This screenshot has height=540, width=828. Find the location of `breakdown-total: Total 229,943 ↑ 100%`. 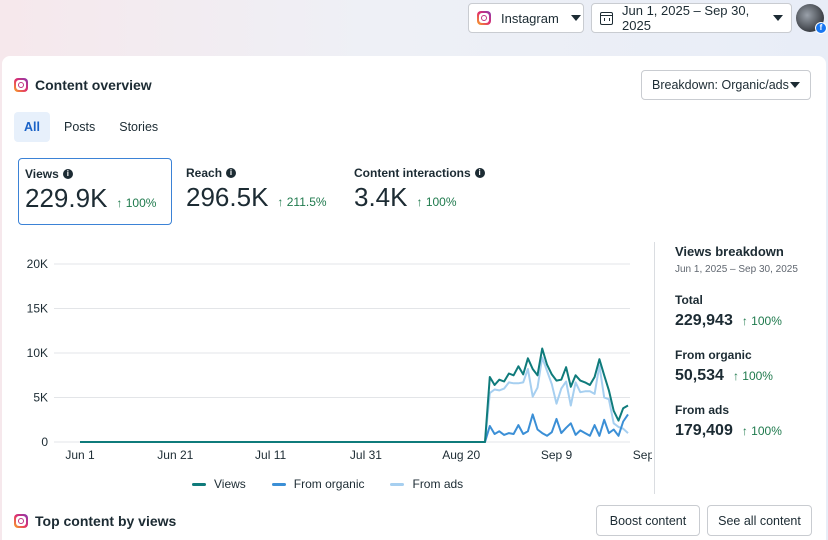

breakdown-total: Total 229,943 ↑ 100% is located at coordinates (750, 311).